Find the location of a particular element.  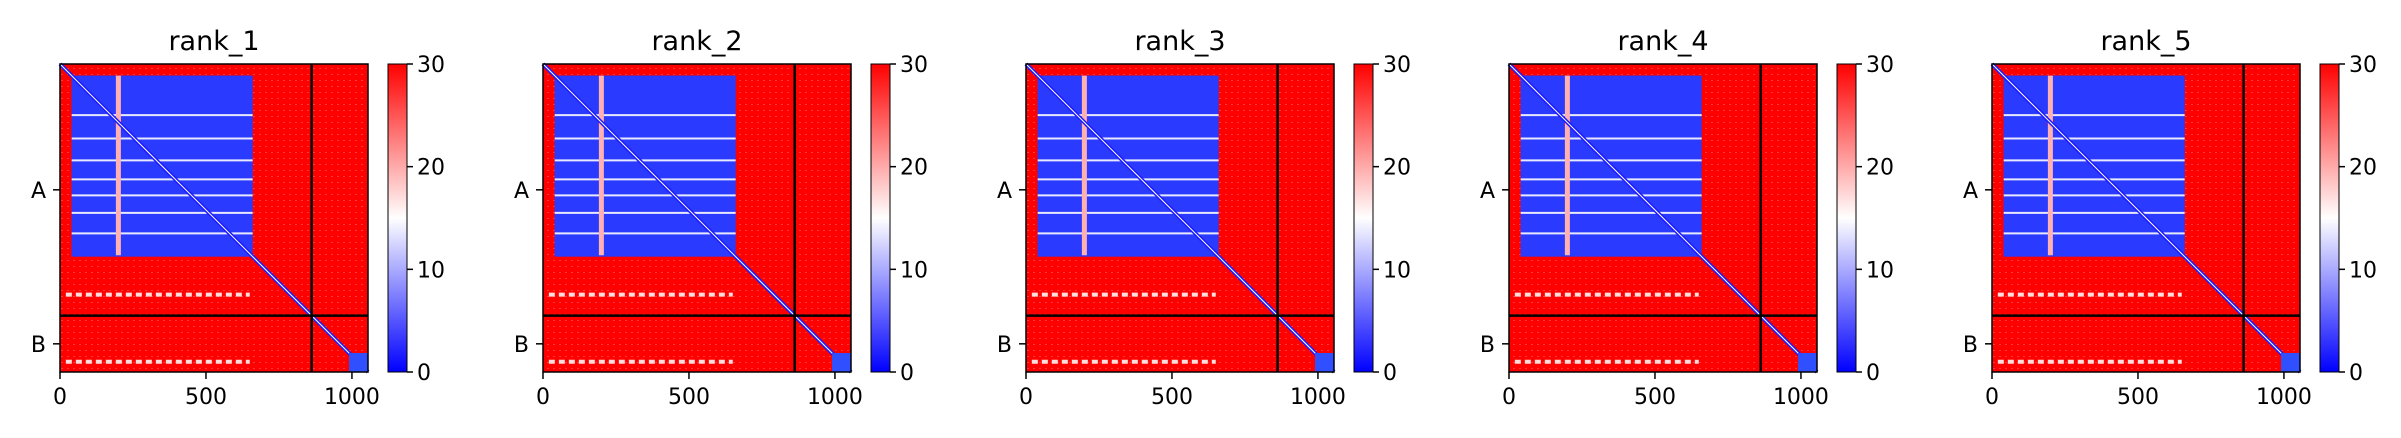

panel-title: rank_1 is located at coordinates (213, 41).